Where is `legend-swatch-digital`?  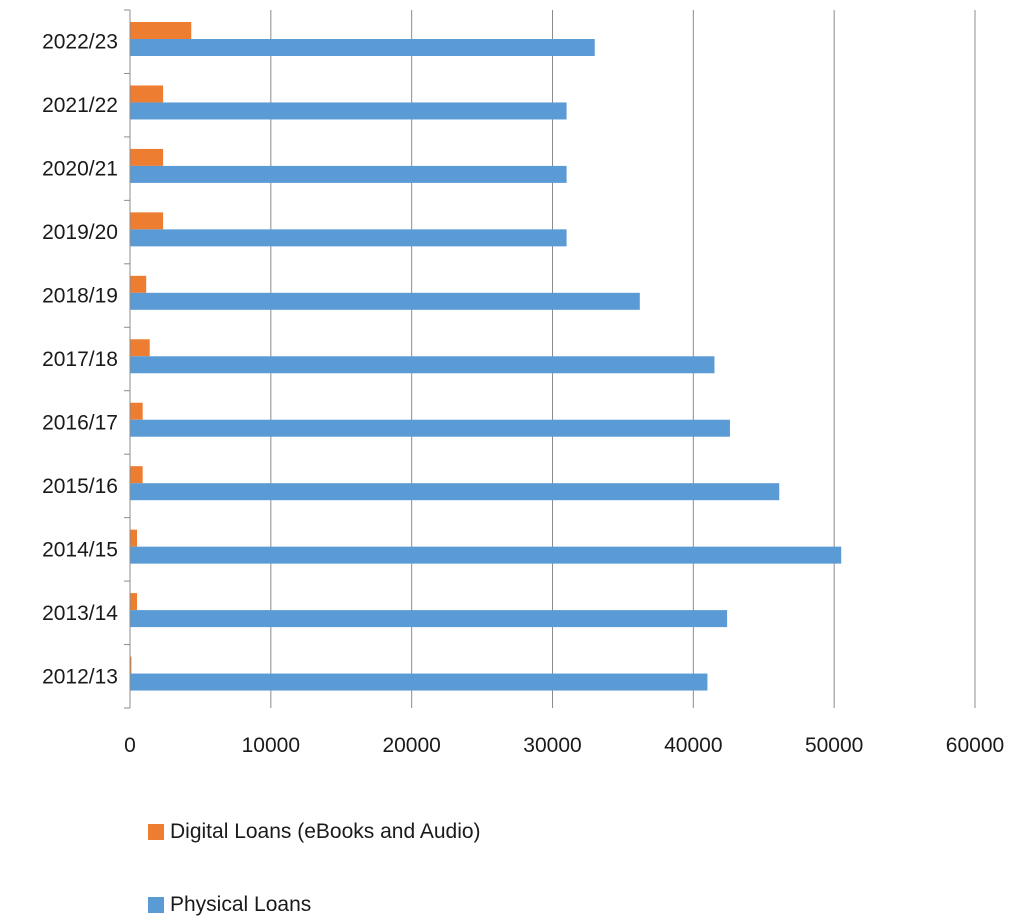
legend-swatch-digital is located at coordinates (156, 832).